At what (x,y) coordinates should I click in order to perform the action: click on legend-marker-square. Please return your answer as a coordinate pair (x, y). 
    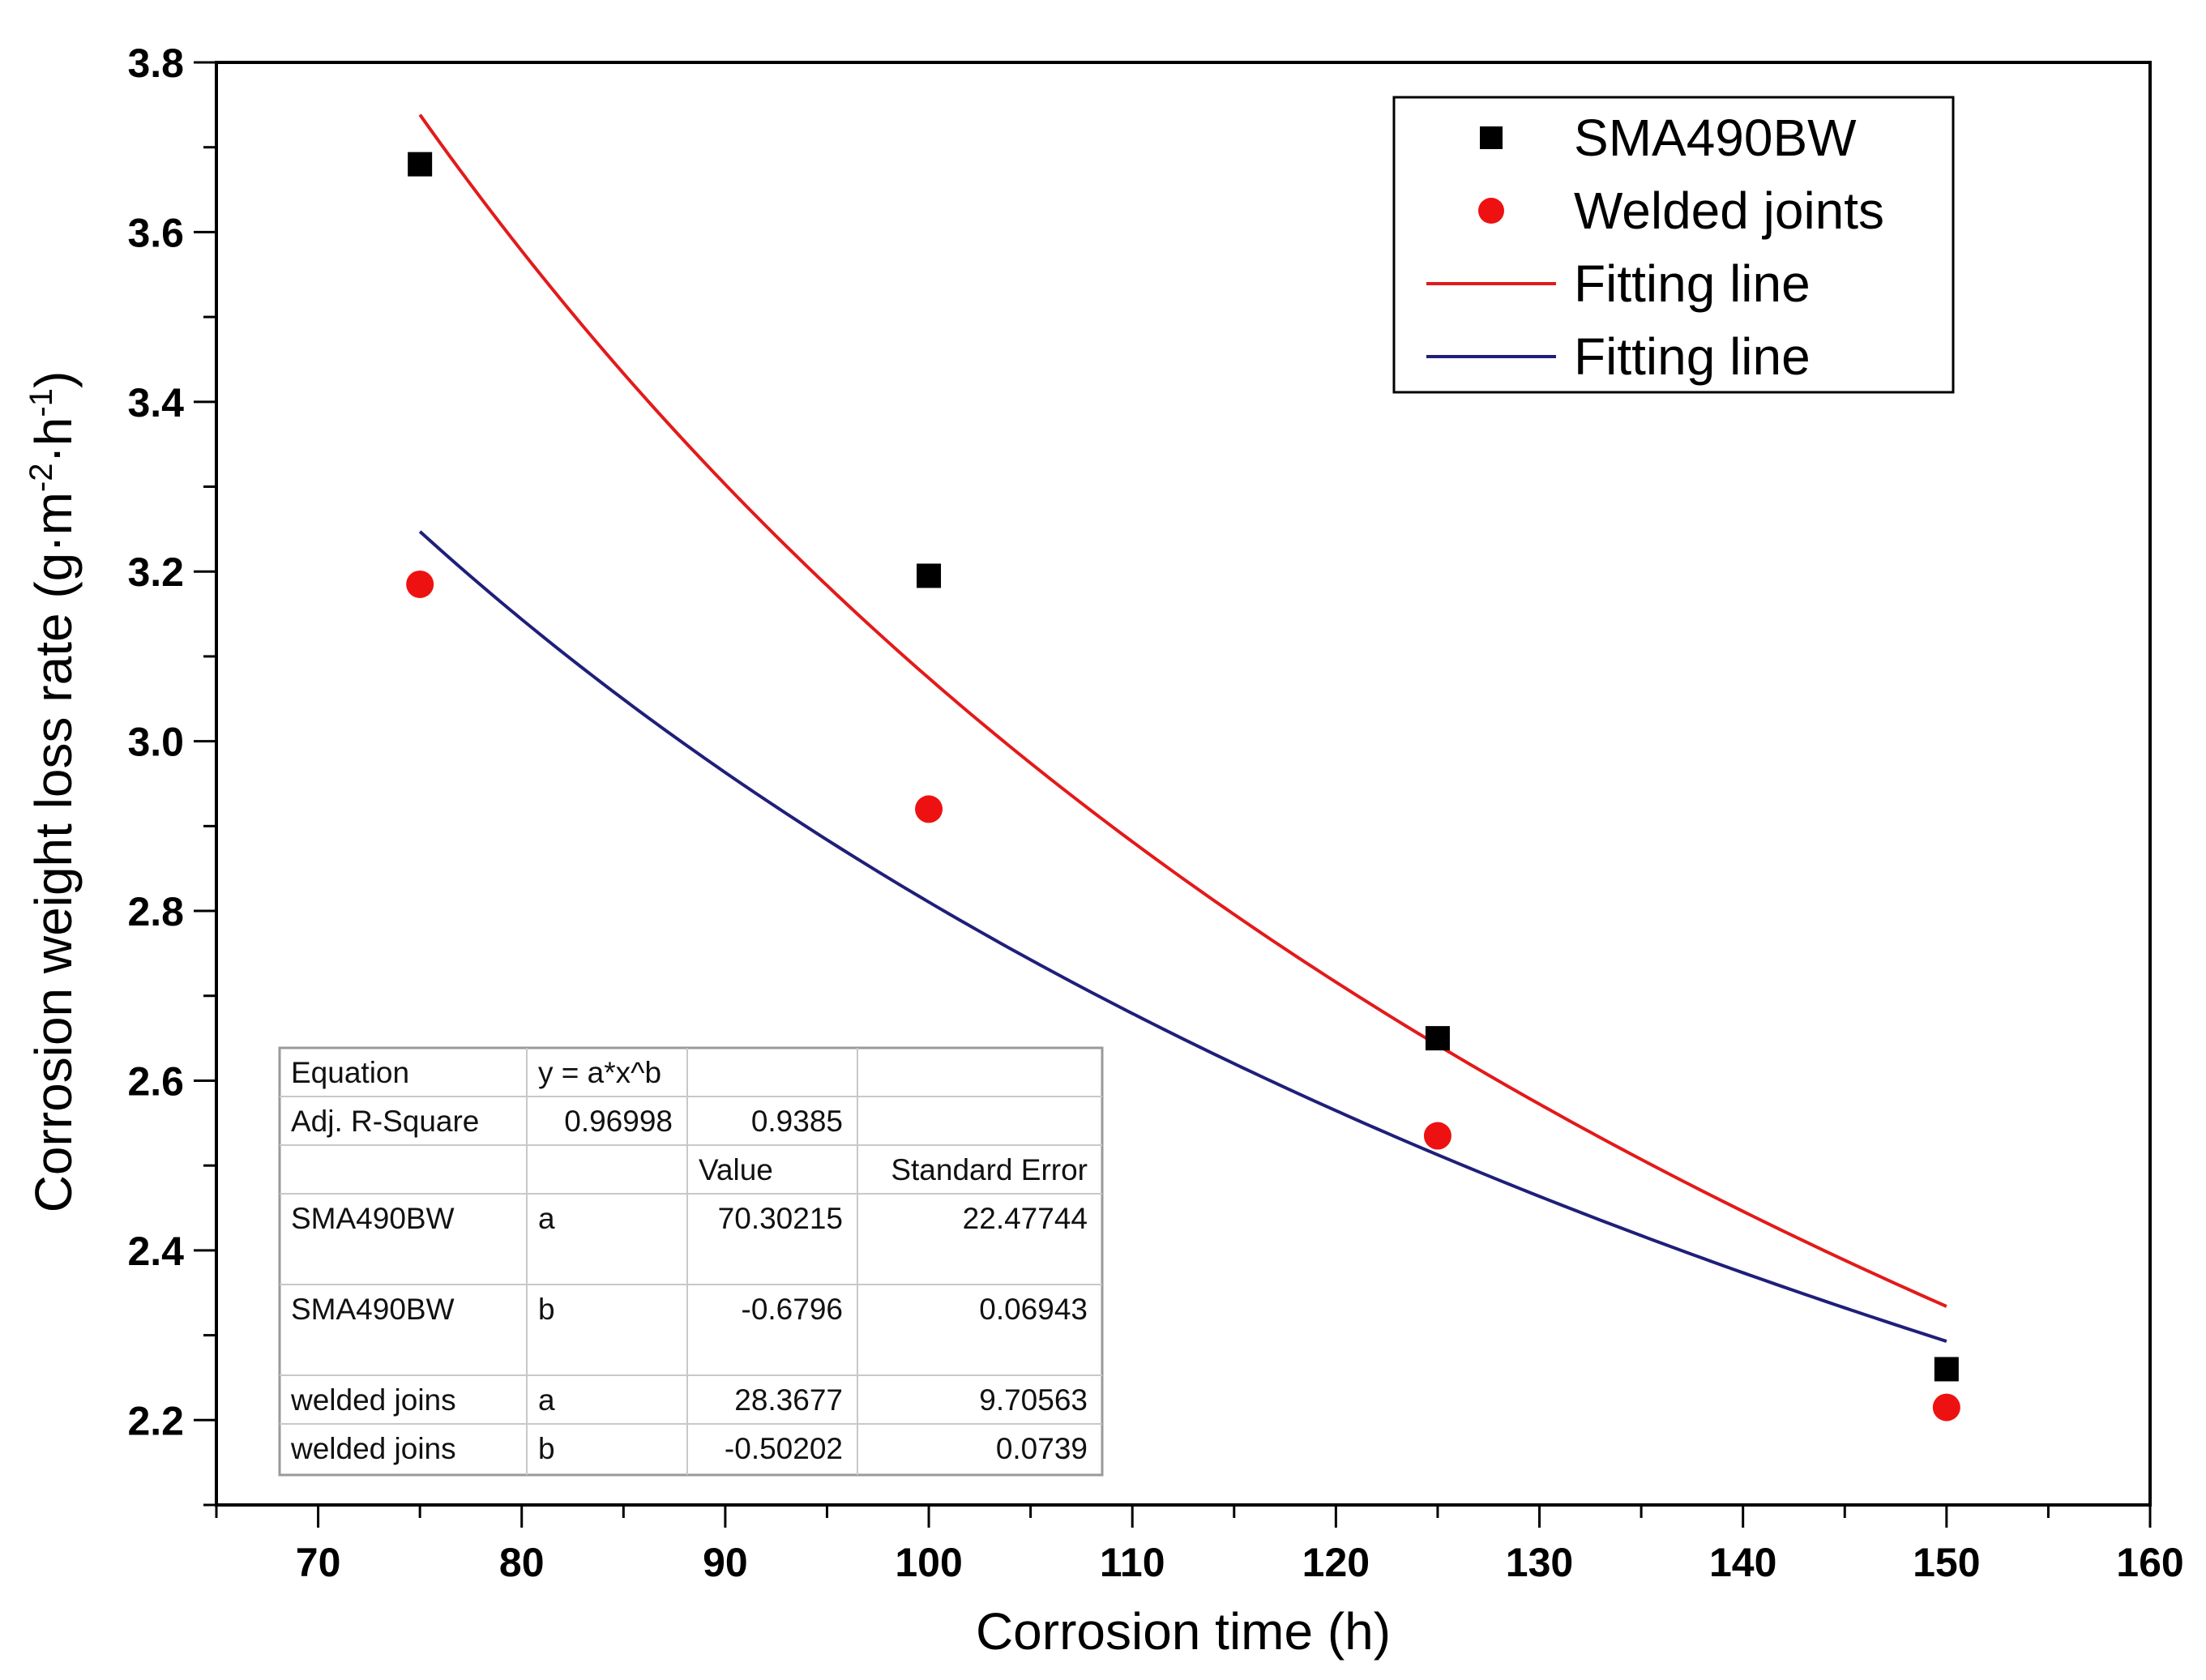
    Looking at the image, I should click on (1491, 137).